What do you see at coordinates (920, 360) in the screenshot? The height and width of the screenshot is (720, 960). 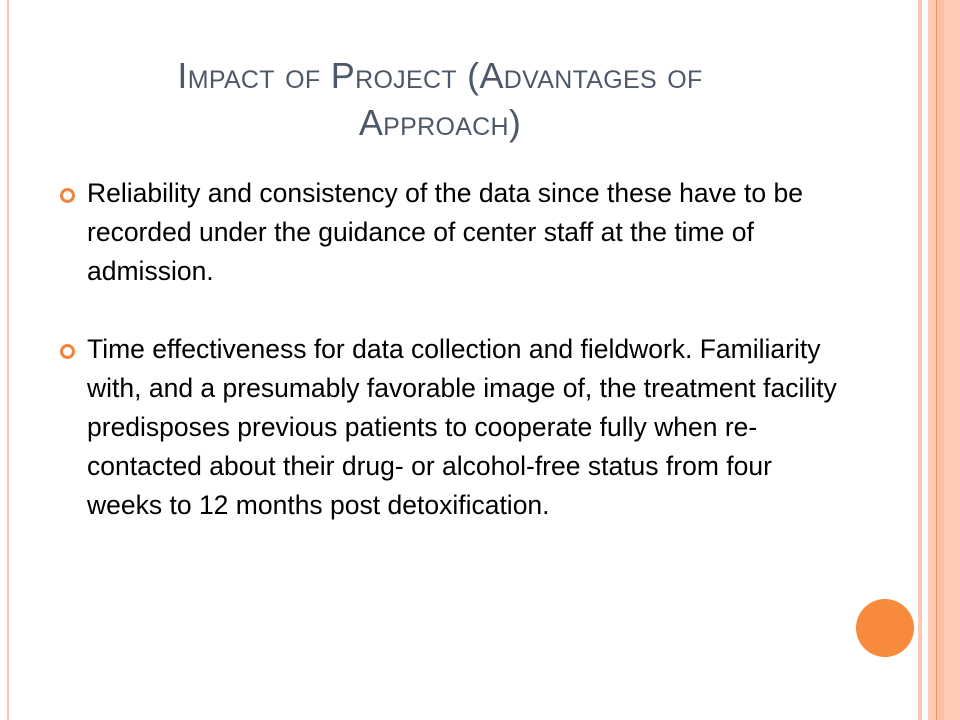 I see `right-stripe-thin` at bounding box center [920, 360].